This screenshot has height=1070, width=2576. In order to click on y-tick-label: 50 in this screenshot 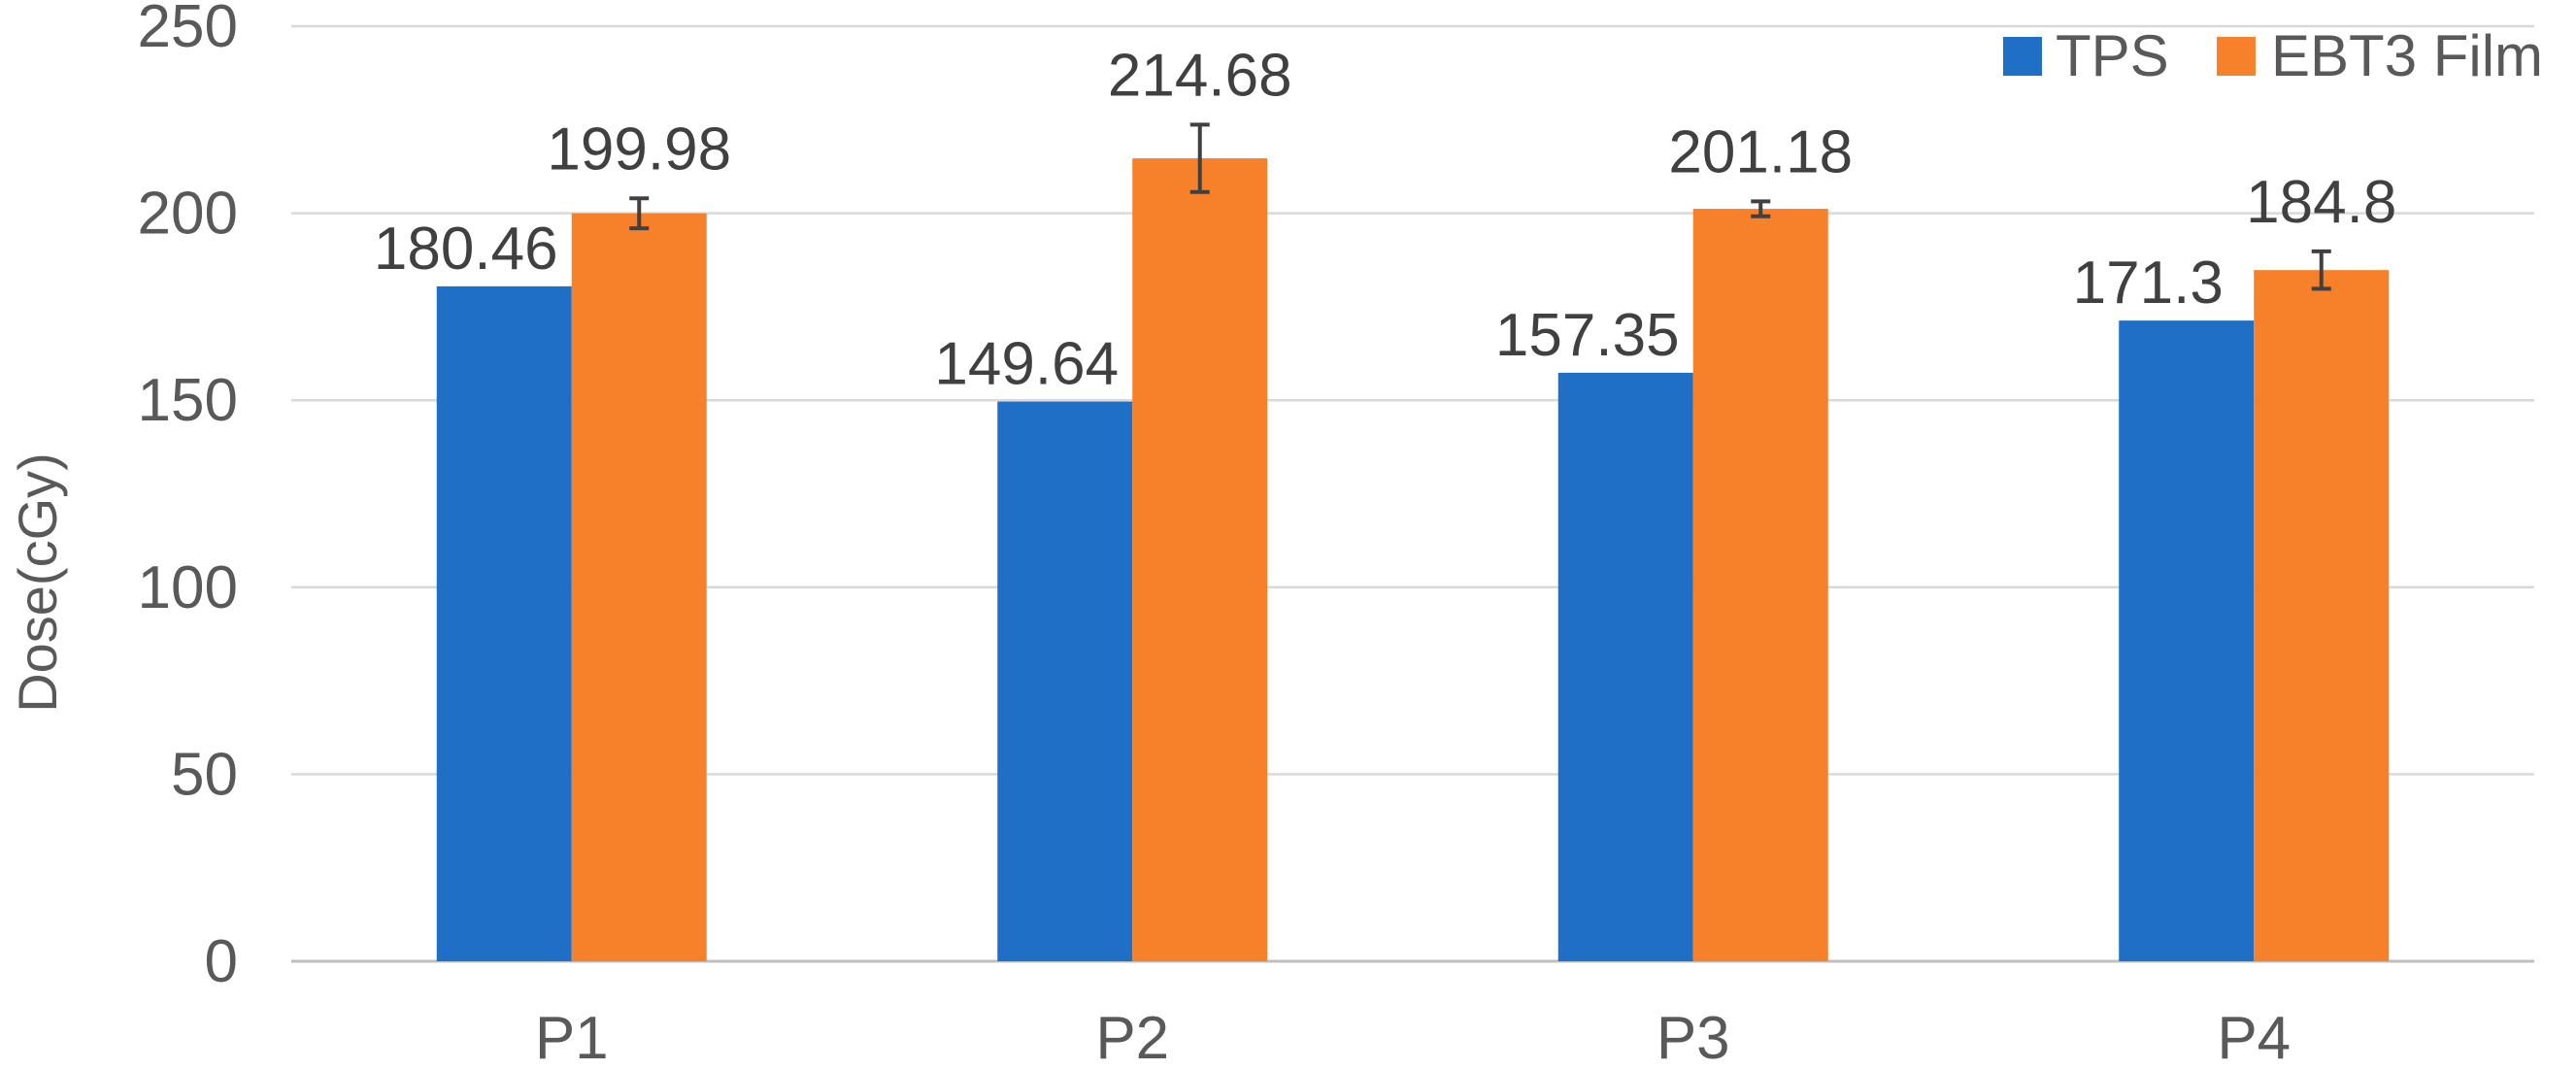, I will do `click(204, 774)`.